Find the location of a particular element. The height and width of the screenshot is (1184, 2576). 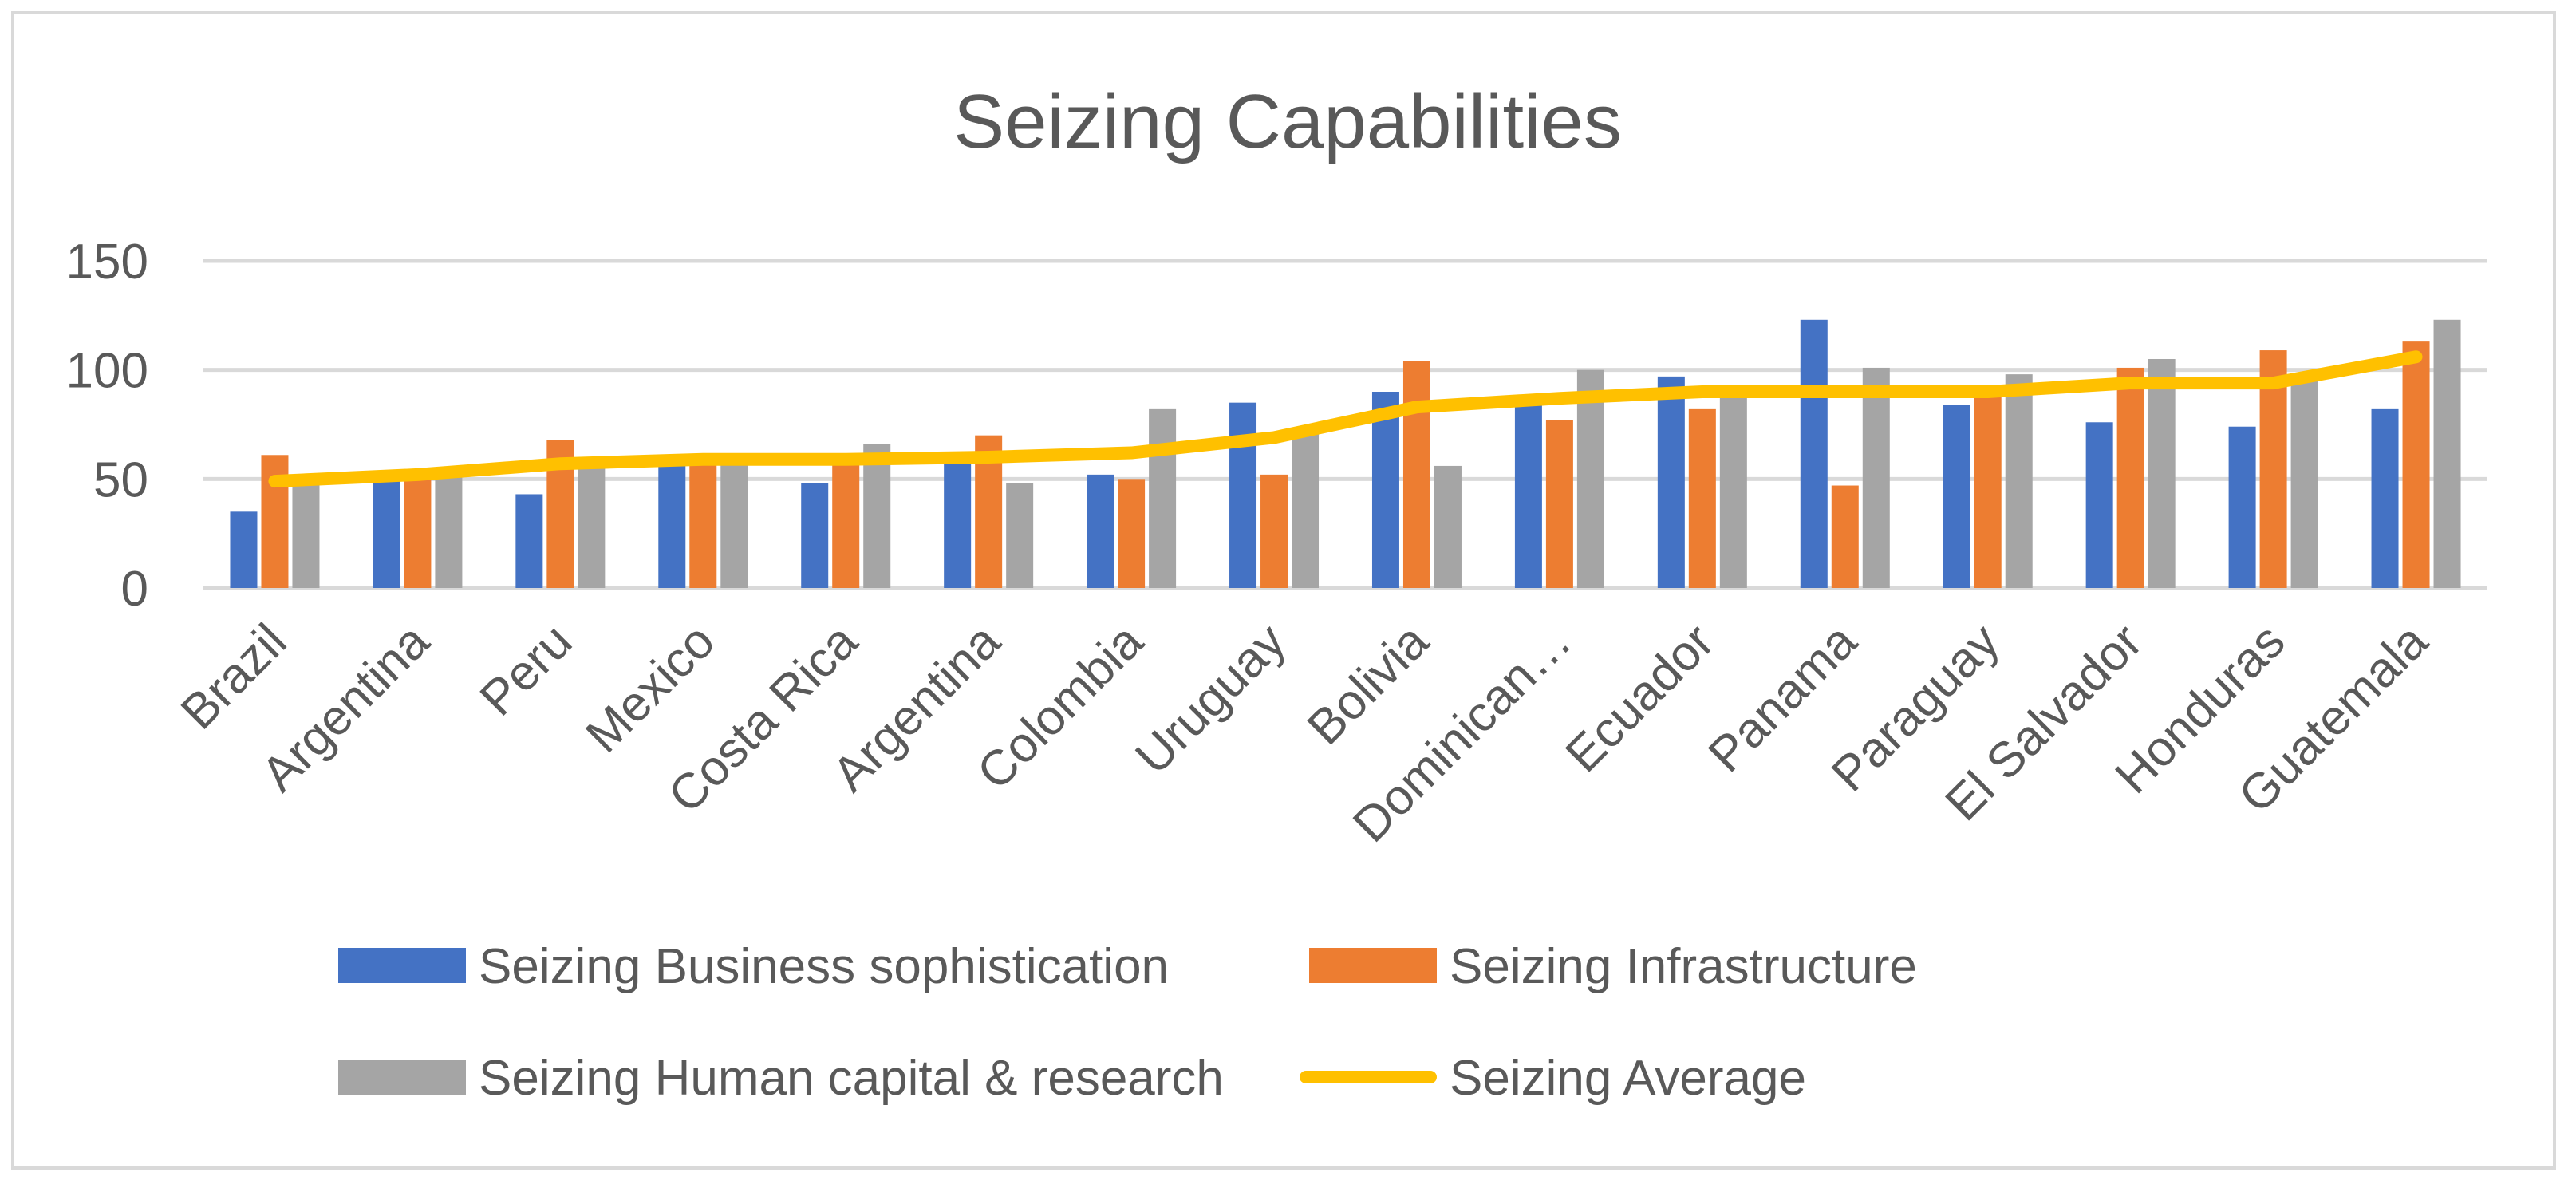

y-tick-label: 100 is located at coordinates (107, 371).